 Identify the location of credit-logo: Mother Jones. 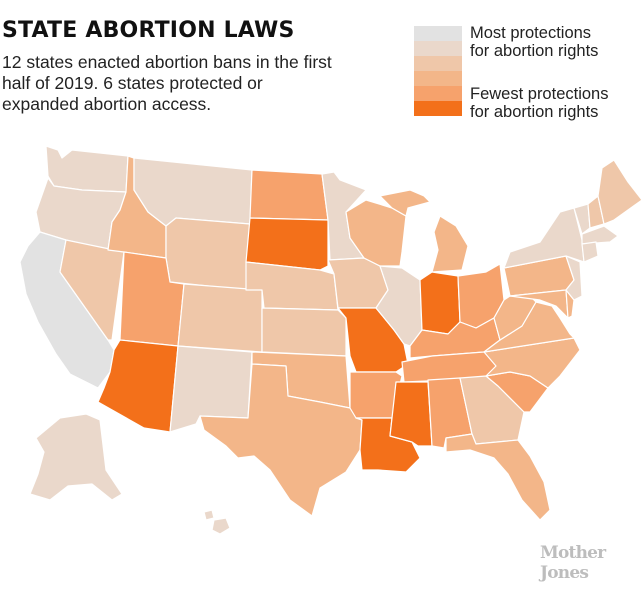
(573, 563).